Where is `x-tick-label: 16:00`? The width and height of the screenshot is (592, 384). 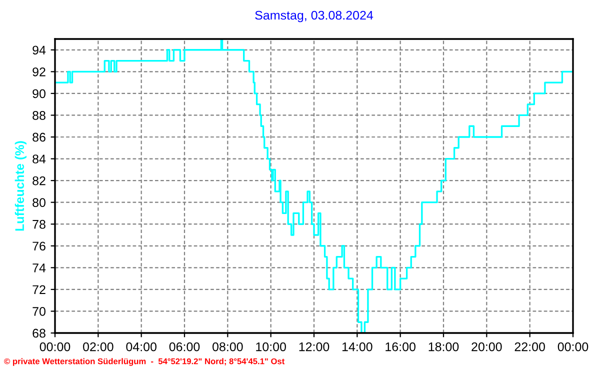
x-tick-label: 16:00 is located at coordinates (401, 347).